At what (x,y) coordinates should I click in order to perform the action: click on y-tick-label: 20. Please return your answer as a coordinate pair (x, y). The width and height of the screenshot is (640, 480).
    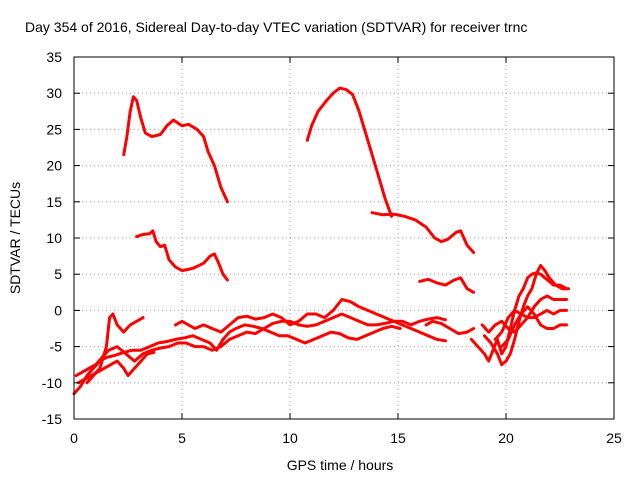
    Looking at the image, I should click on (54, 166).